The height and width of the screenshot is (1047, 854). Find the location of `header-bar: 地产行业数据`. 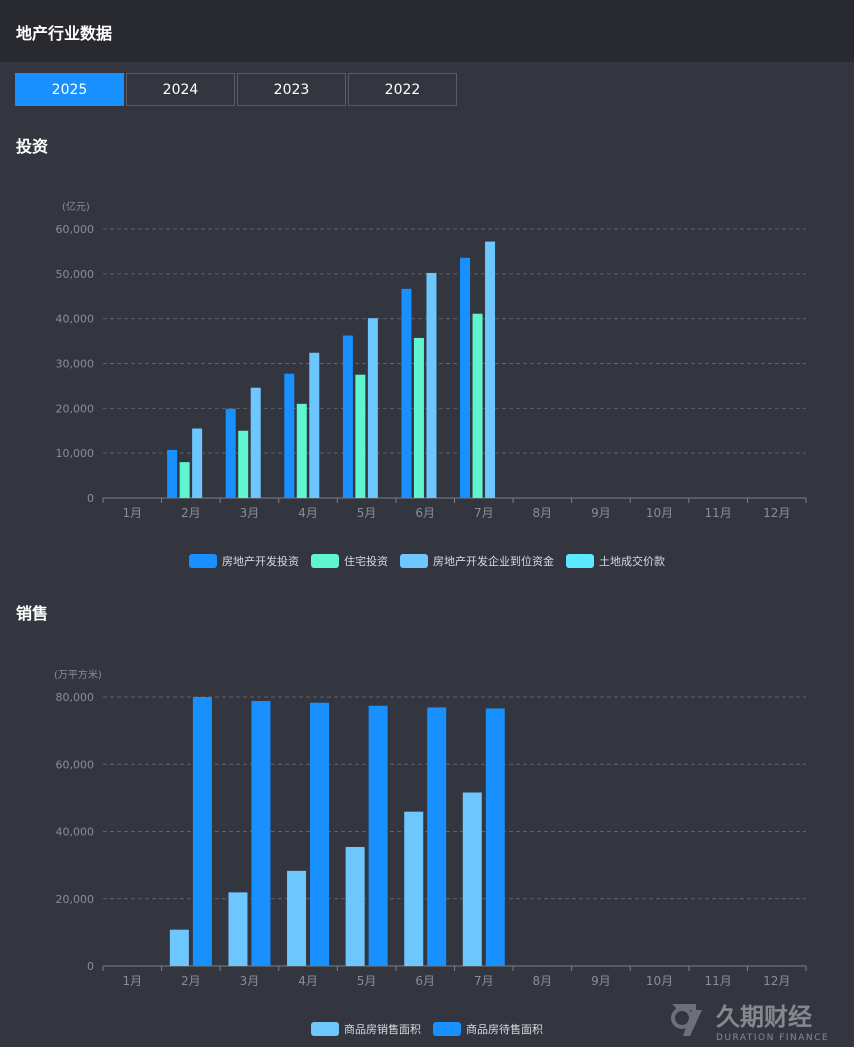

header-bar: 地产行业数据 is located at coordinates (427, 31).